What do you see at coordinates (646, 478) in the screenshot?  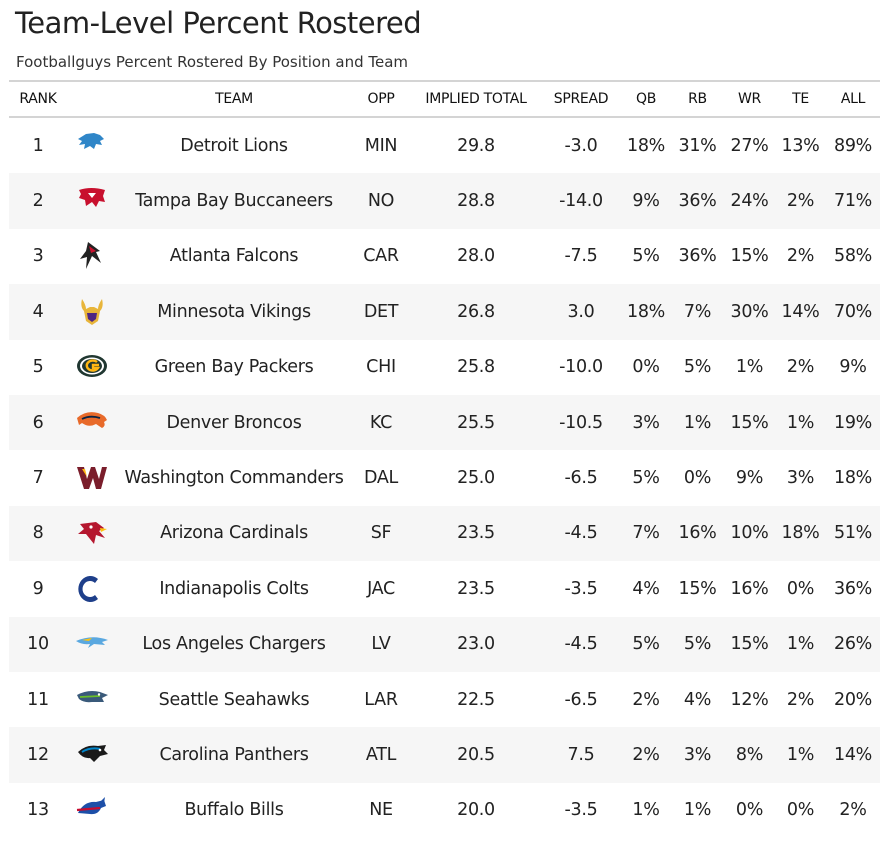 I see `cell-qb: 5%` at bounding box center [646, 478].